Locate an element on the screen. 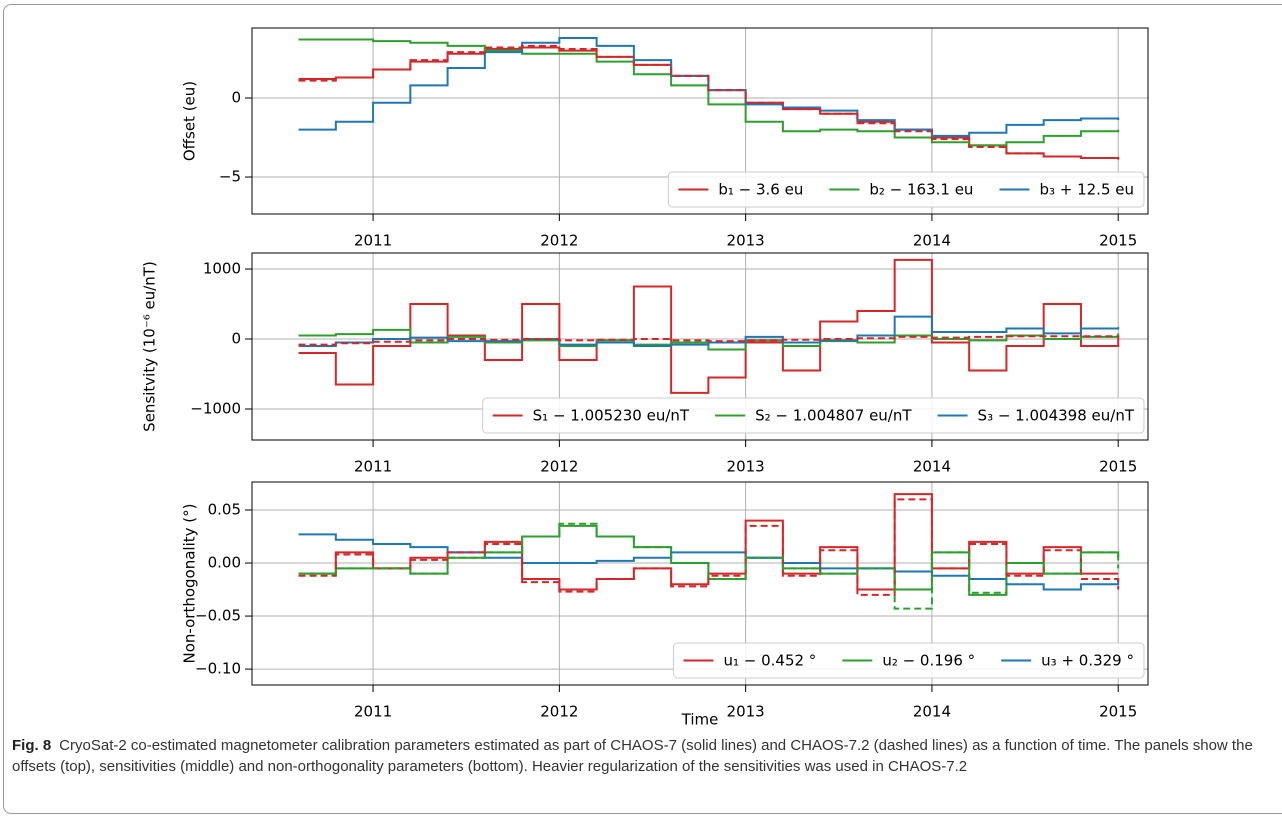 The image size is (1282, 820). figure-label: Fig. 8 is located at coordinates (32, 745).